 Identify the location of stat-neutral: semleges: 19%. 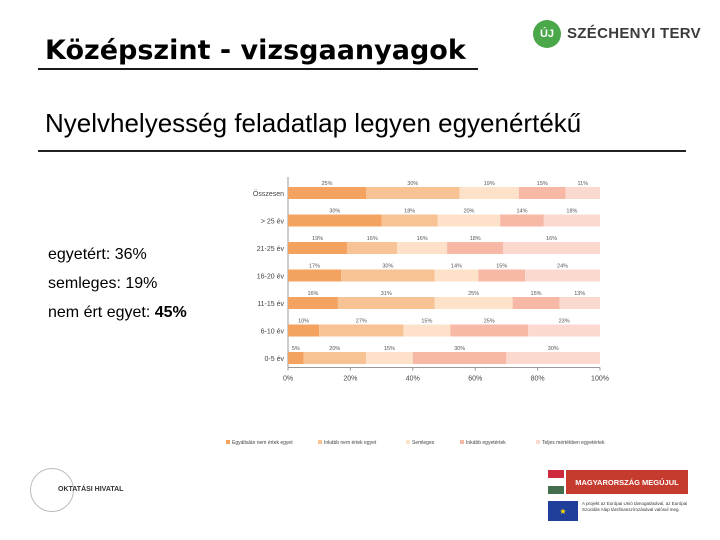
(103, 283).